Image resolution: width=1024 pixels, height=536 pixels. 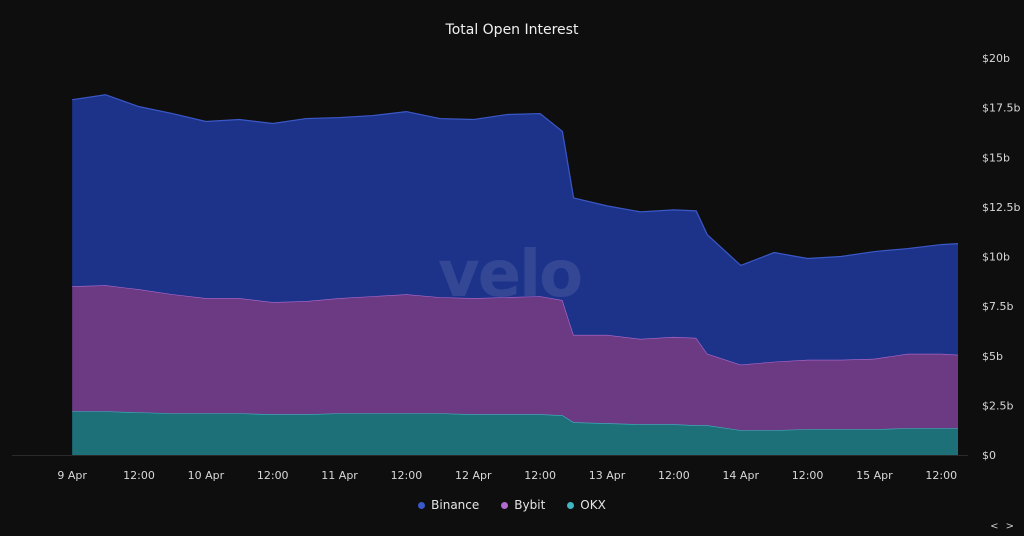 I want to click on chart-title: Total Open Interest, so click(x=512, y=30).